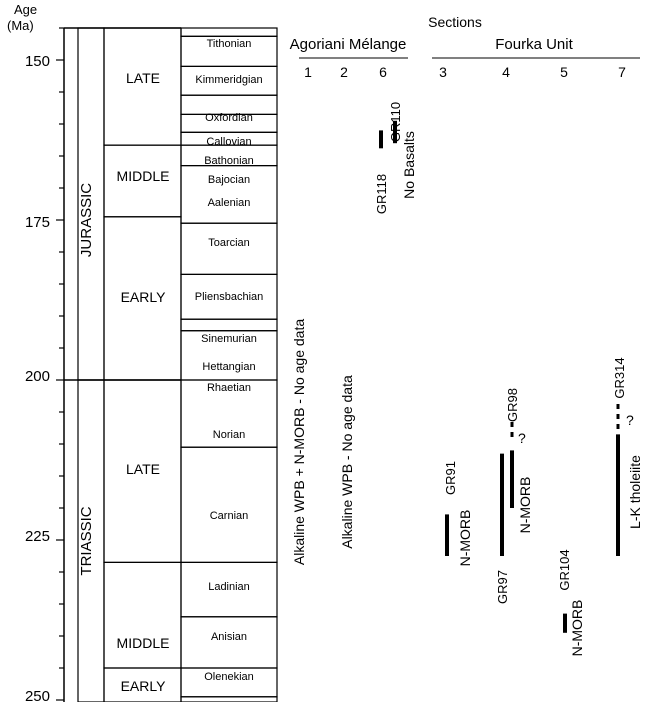  Describe the element at coordinates (144, 297) in the screenshot. I see `epoch-label-jurassic-early: EARLY` at that location.